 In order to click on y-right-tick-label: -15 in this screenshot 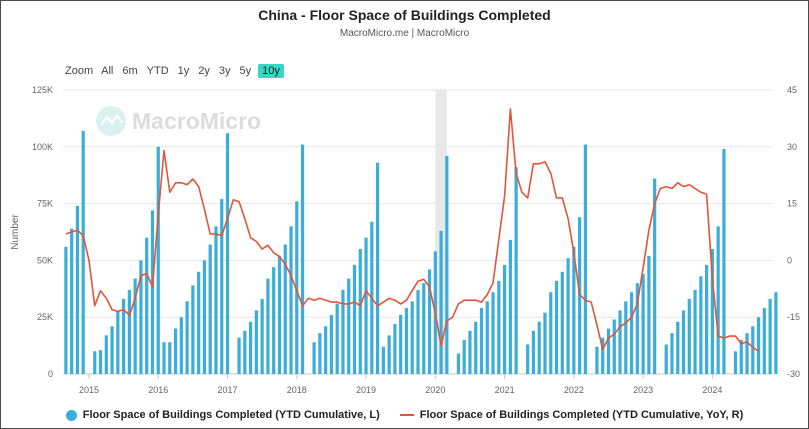, I will do `click(793, 317)`.